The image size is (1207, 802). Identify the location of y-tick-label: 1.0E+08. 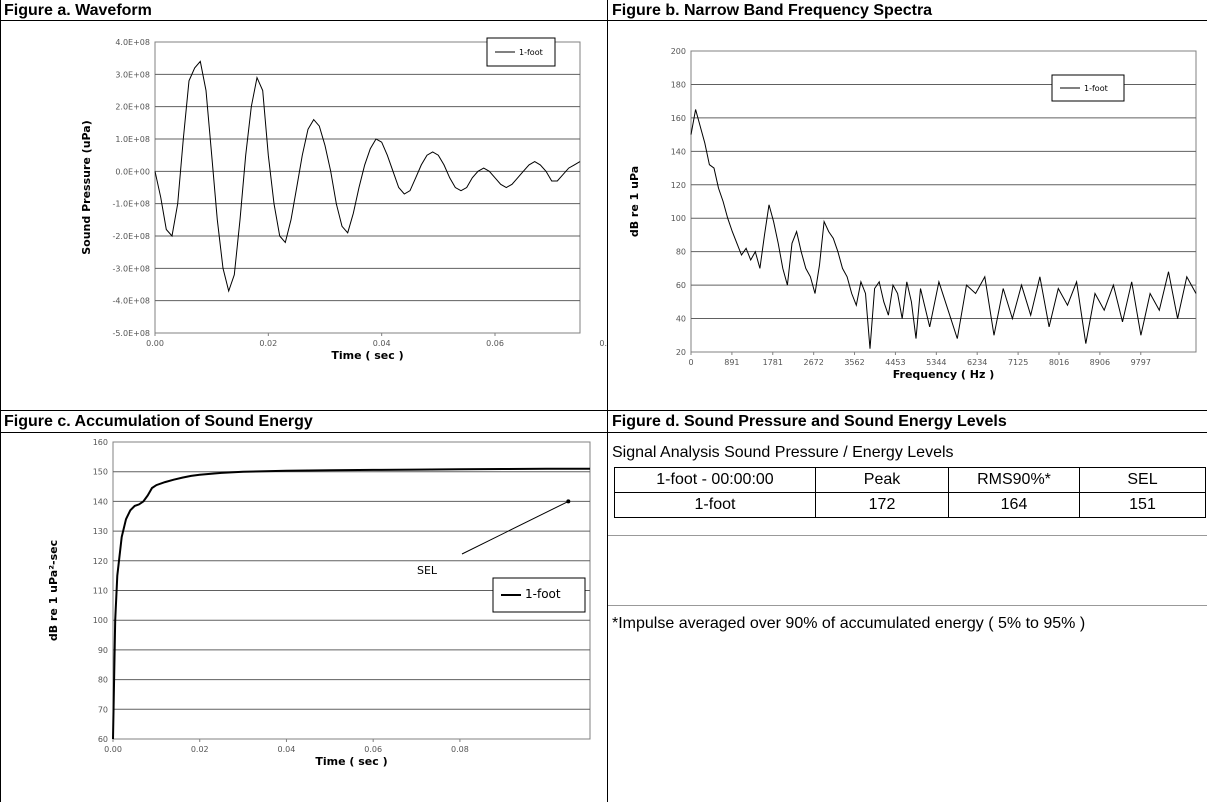
(132, 139).